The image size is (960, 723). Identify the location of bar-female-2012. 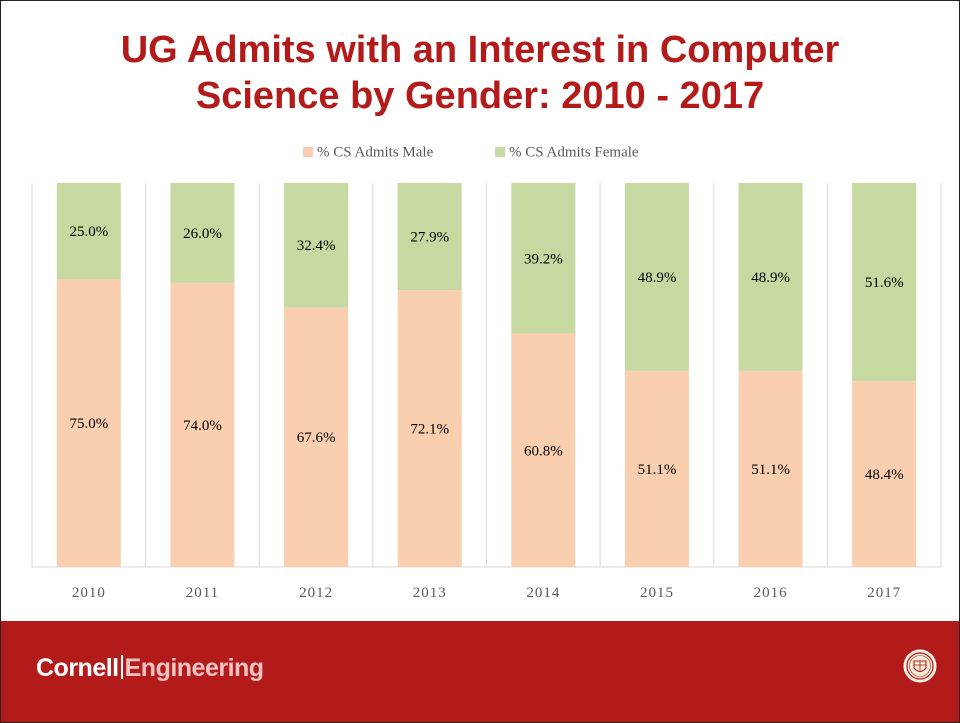
(316, 245).